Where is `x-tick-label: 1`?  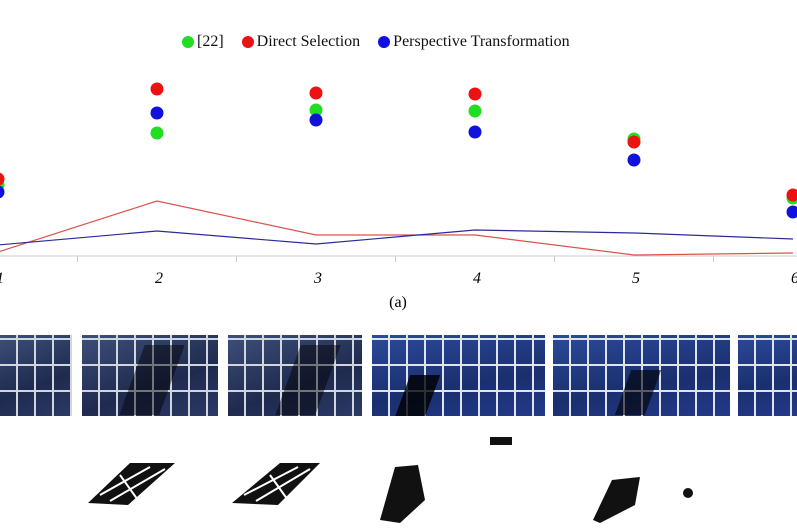
x-tick-label: 1 is located at coordinates (2, 279).